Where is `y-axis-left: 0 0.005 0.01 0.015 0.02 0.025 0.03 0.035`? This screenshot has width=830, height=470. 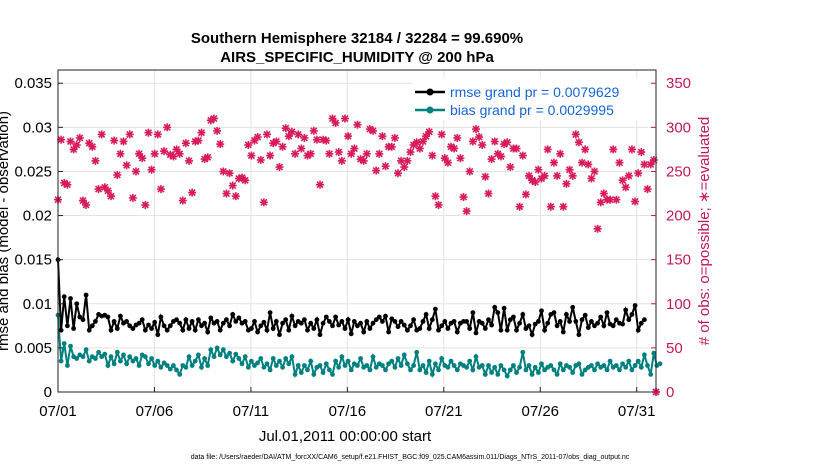 y-axis-left: 0 0.005 0.01 0.015 0.02 0.025 0.03 0.035 is located at coordinates (38, 238).